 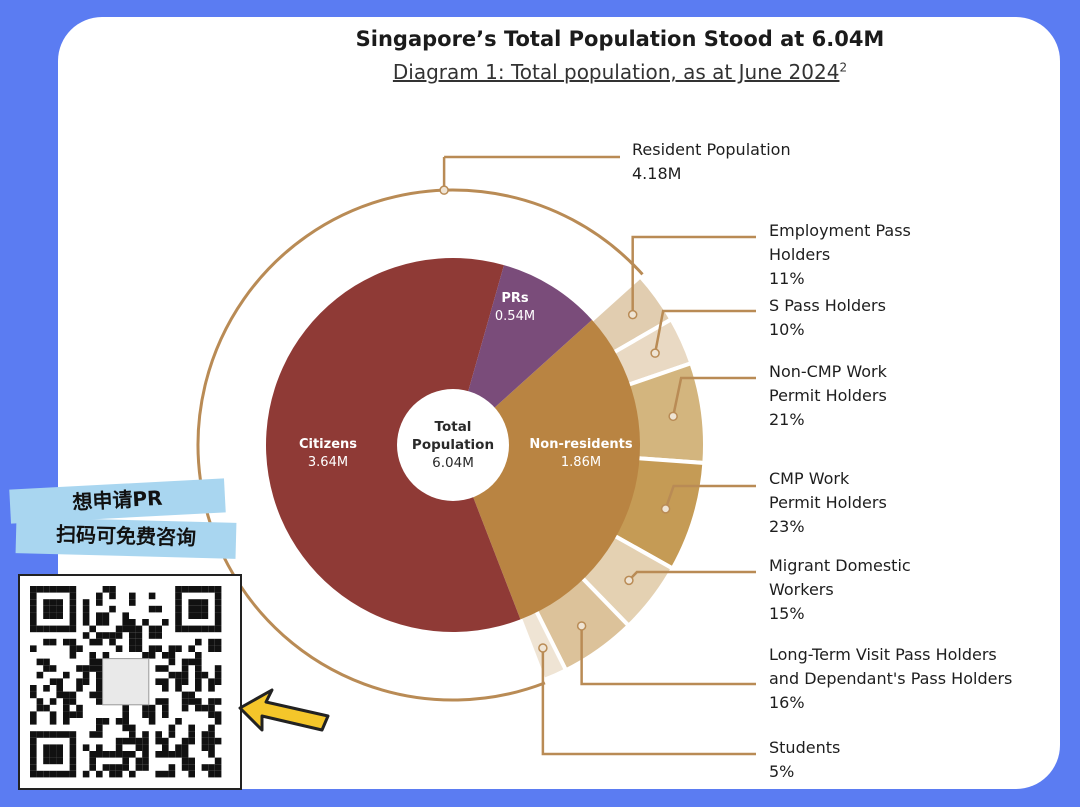 I want to click on breakdown-percent: 21%, so click(x=787, y=419).